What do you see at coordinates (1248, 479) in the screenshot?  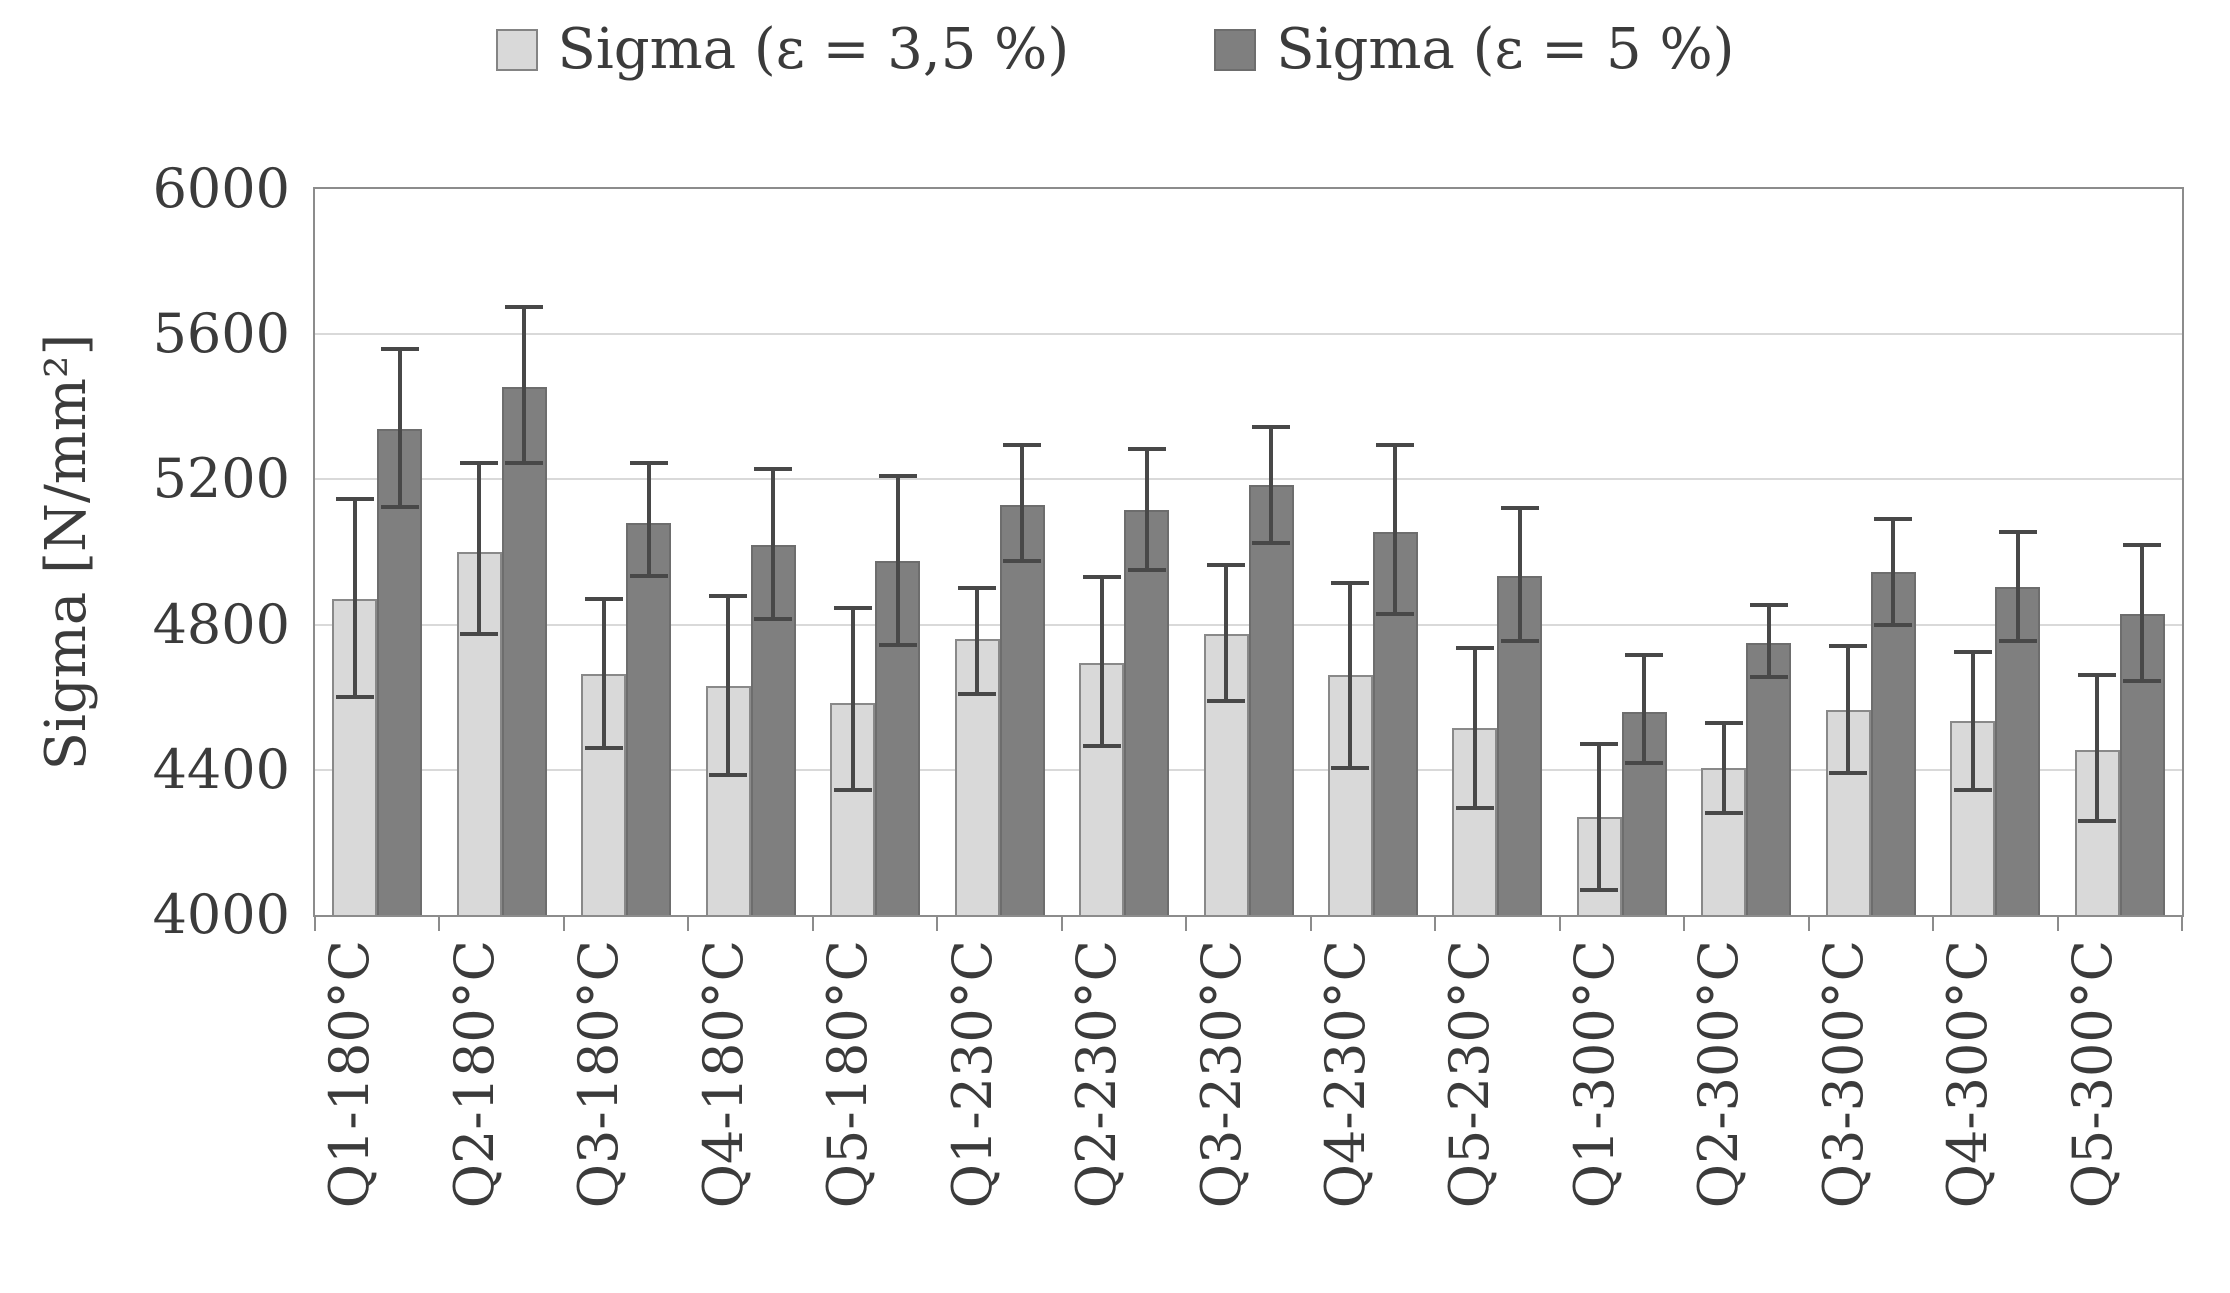 I see `gridline` at bounding box center [1248, 479].